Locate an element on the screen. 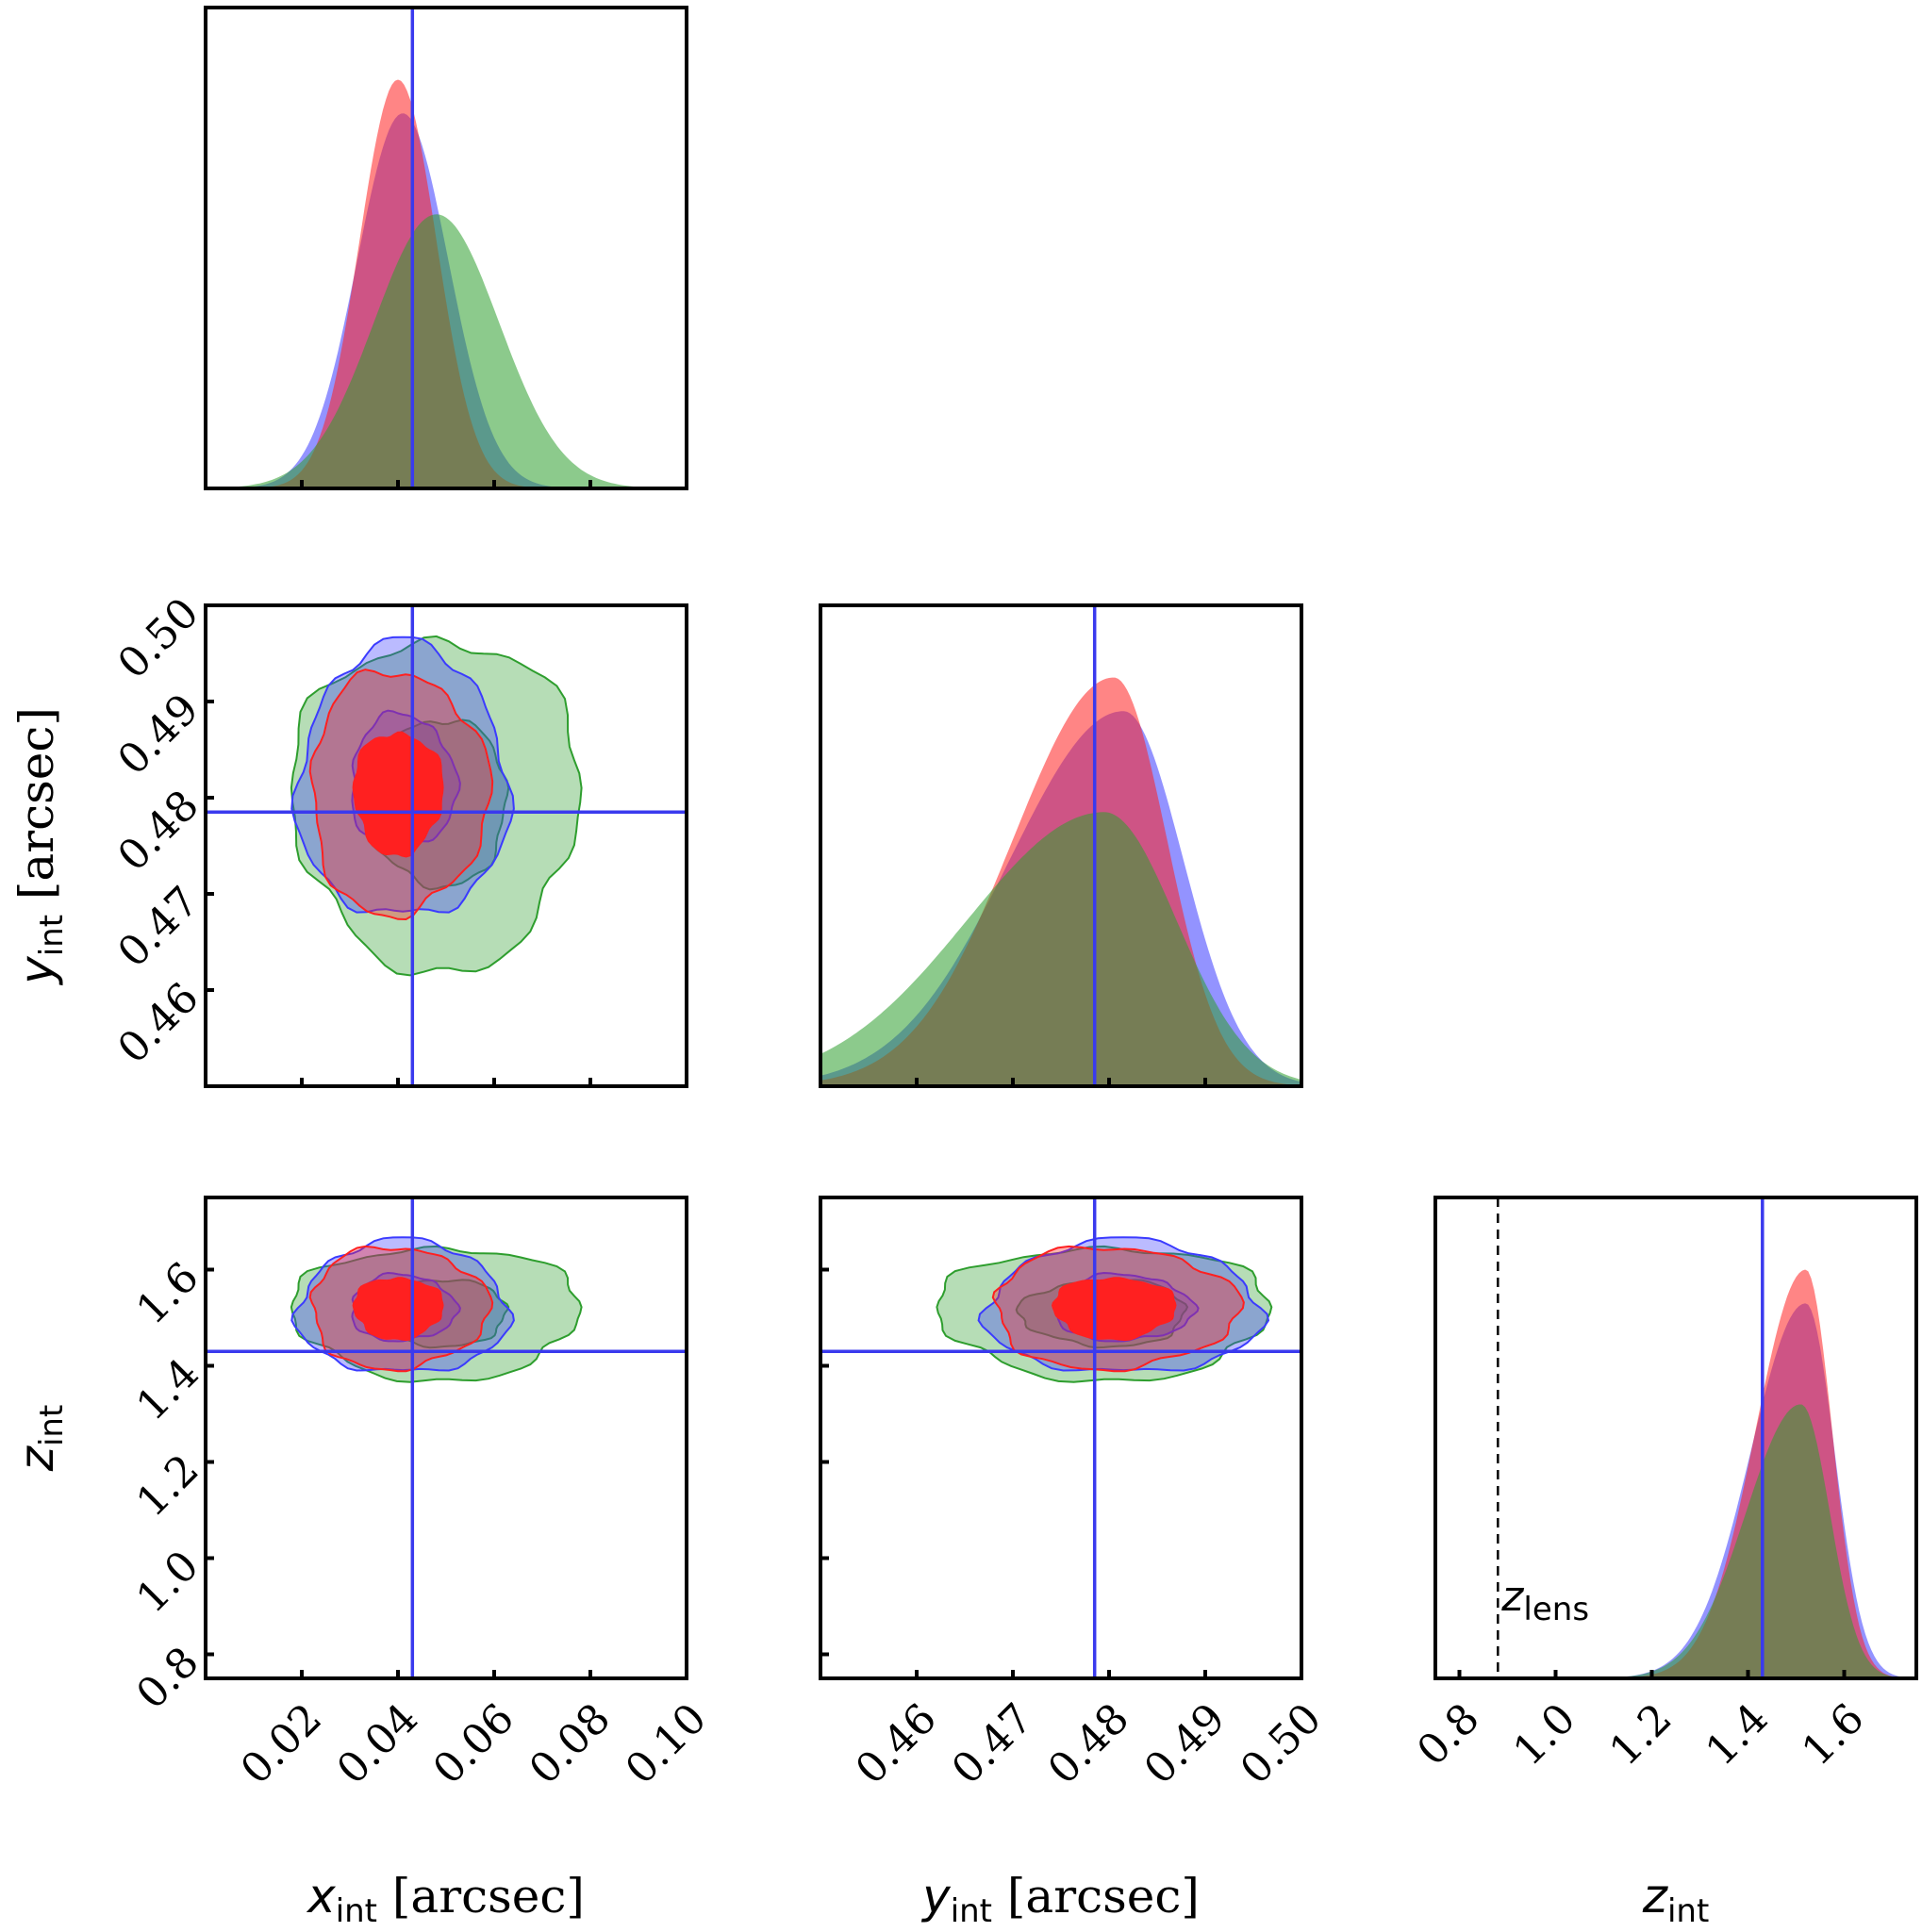 This screenshot has width=1922, height=1932. x-axis-label-z-int: zint is located at coordinates (1676, 1899).